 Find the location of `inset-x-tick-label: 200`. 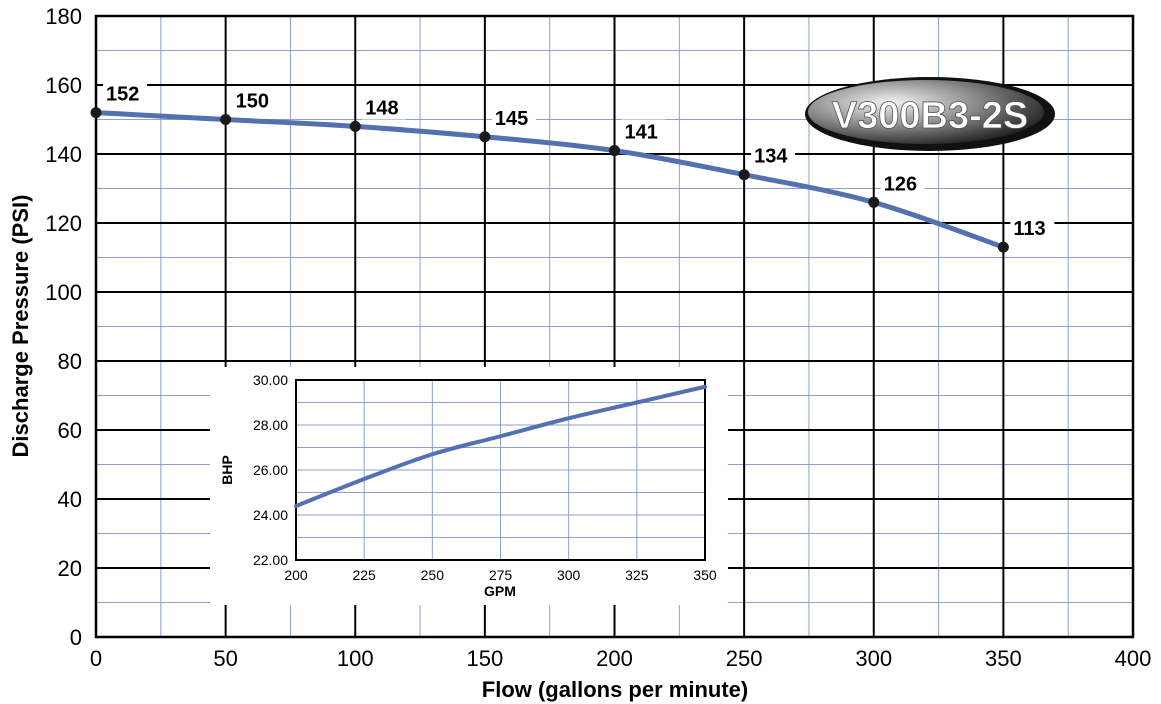

inset-x-tick-label: 200 is located at coordinates (296, 575).